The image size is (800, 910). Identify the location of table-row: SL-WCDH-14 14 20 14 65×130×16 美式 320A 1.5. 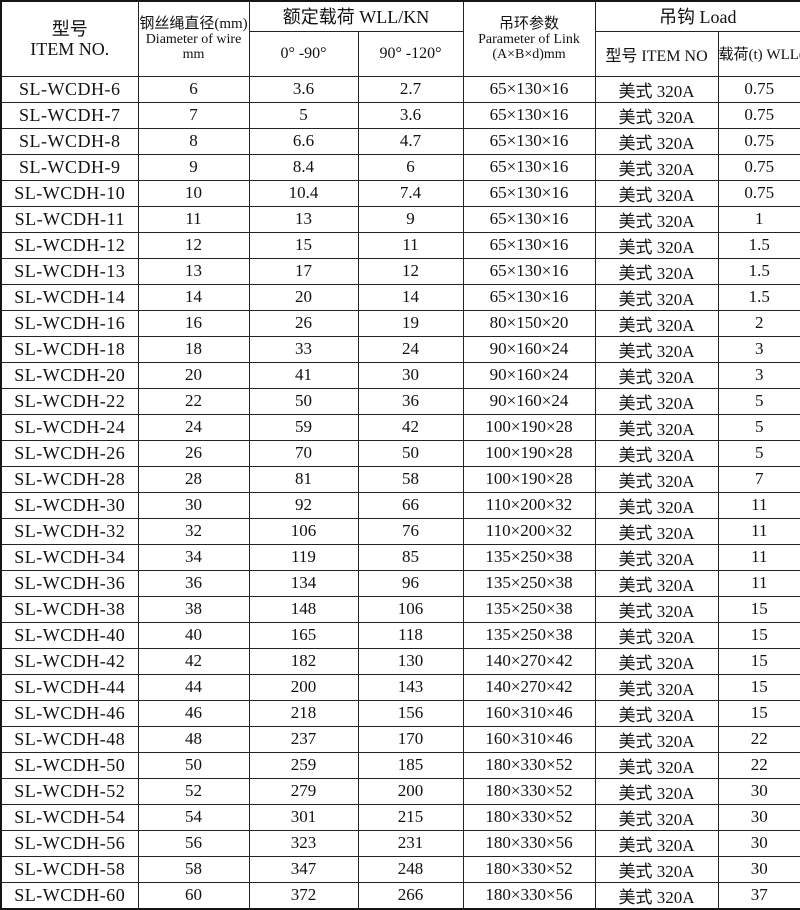
(400, 297).